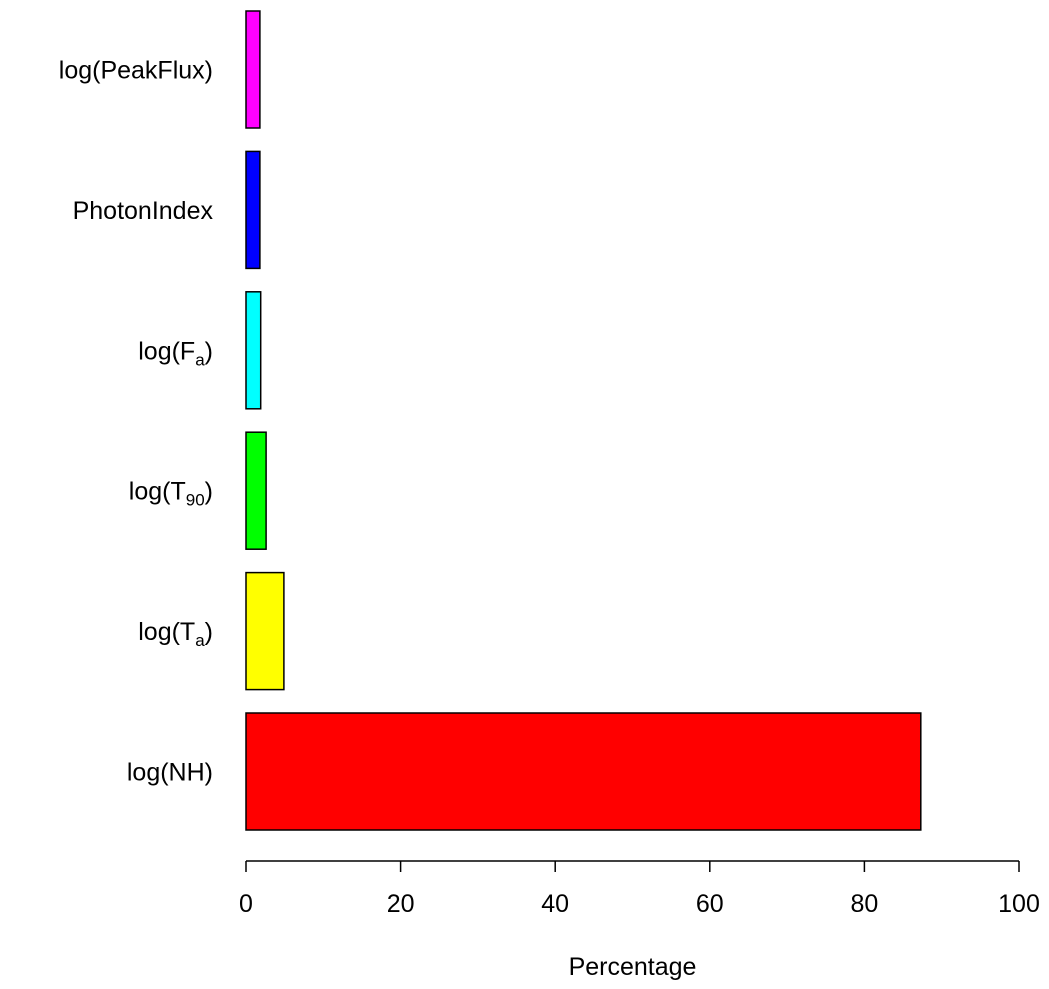  Describe the element at coordinates (246, 904) in the screenshot. I see `x-tick-label-0: 0` at that location.